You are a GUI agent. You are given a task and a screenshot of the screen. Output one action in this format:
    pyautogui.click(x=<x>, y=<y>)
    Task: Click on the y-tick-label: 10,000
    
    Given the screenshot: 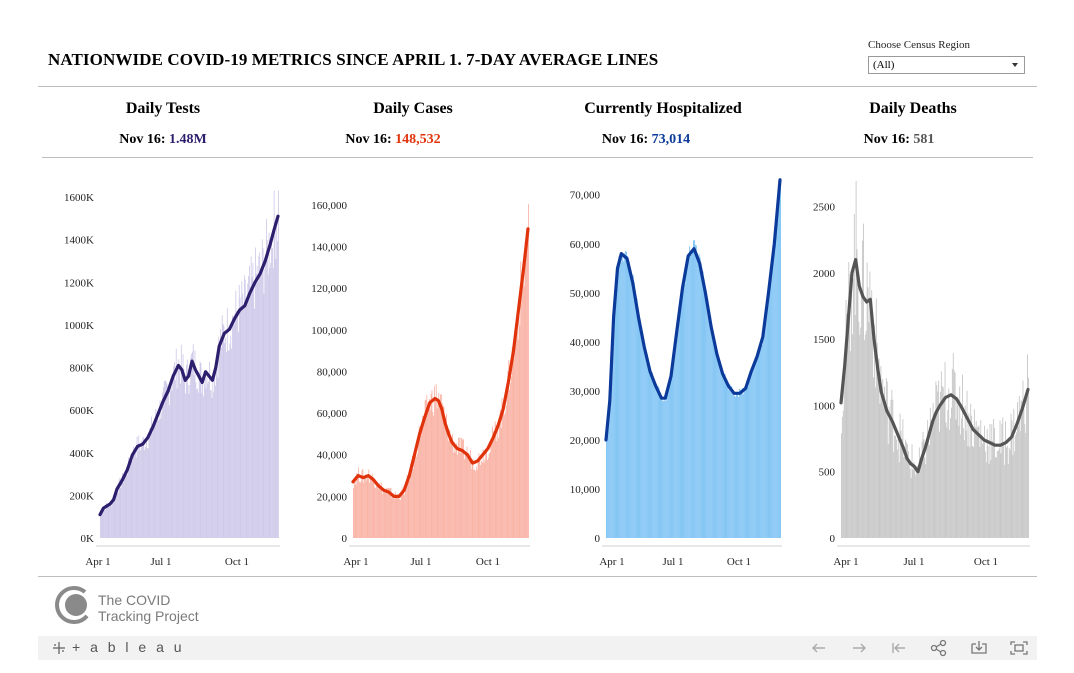 What is the action you would take?
    pyautogui.click(x=585, y=490)
    